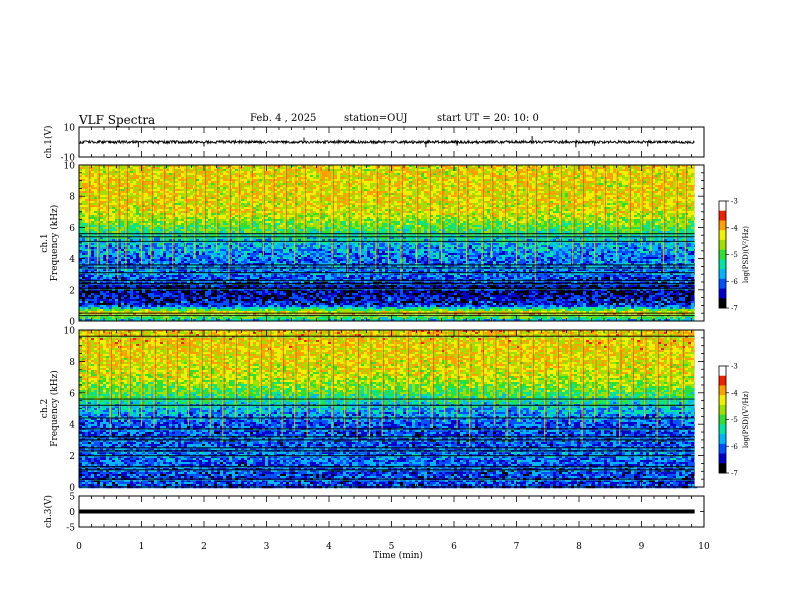 This screenshot has width=792, height=612. What do you see at coordinates (48, 142) in the screenshot?
I see `y-axis-label: ch.1(V)` at bounding box center [48, 142].